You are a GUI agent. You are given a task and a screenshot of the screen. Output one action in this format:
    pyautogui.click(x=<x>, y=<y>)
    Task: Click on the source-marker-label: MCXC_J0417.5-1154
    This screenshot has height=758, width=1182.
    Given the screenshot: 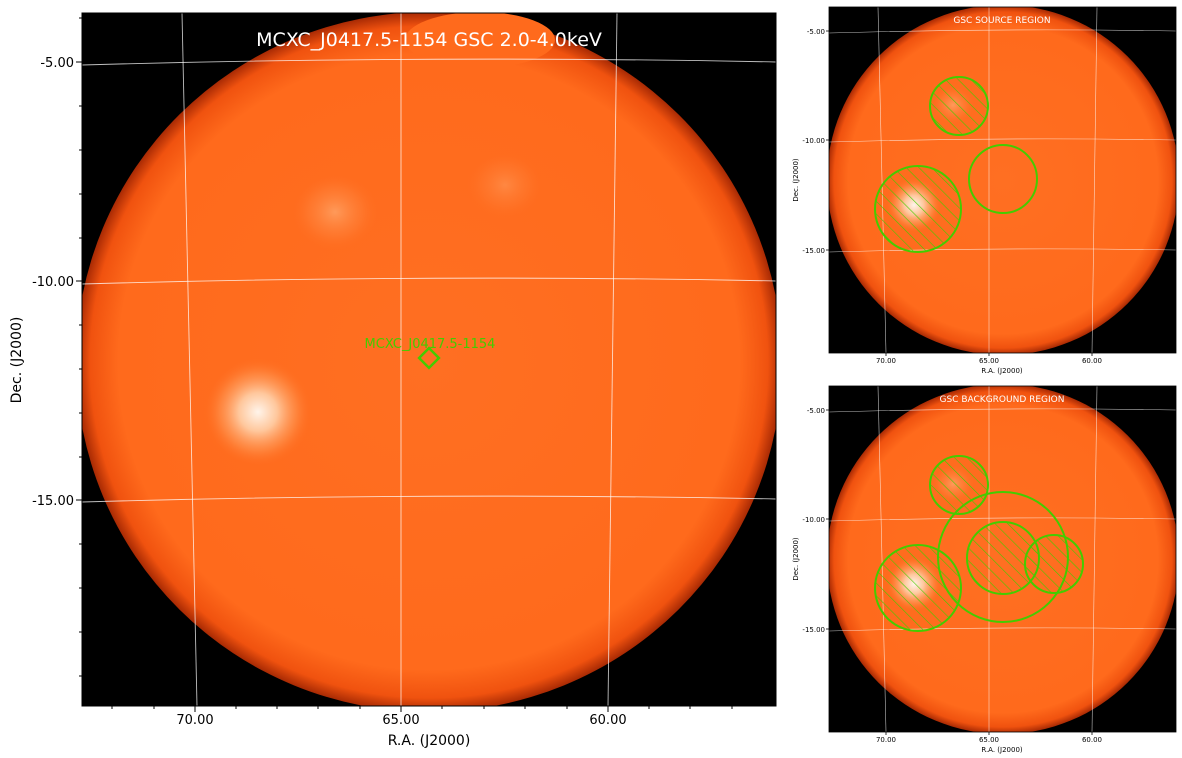 What is the action you would take?
    pyautogui.click(x=430, y=344)
    